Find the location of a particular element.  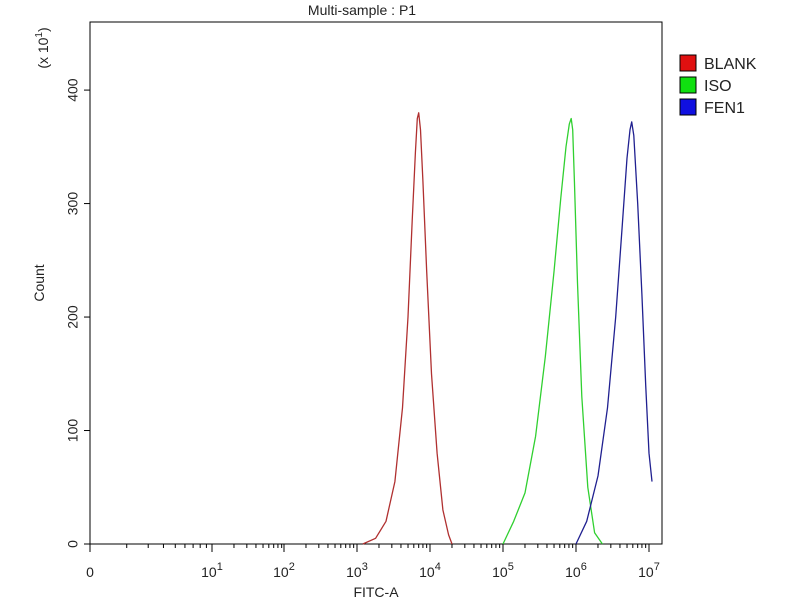

y-tick-label: 400 is located at coordinates (73, 90).